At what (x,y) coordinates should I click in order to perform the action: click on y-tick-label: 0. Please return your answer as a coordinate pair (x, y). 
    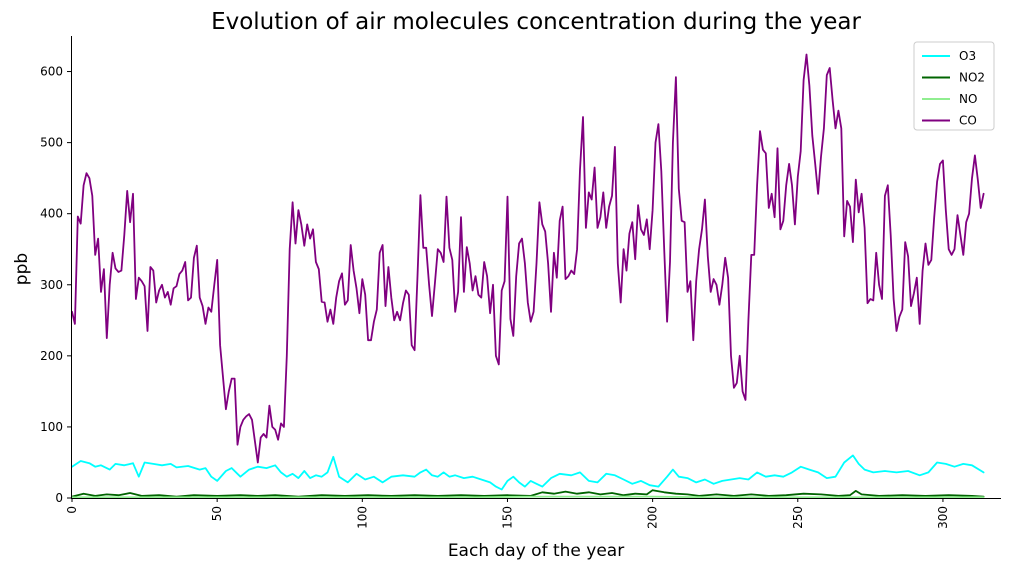
    Looking at the image, I should click on (59, 498).